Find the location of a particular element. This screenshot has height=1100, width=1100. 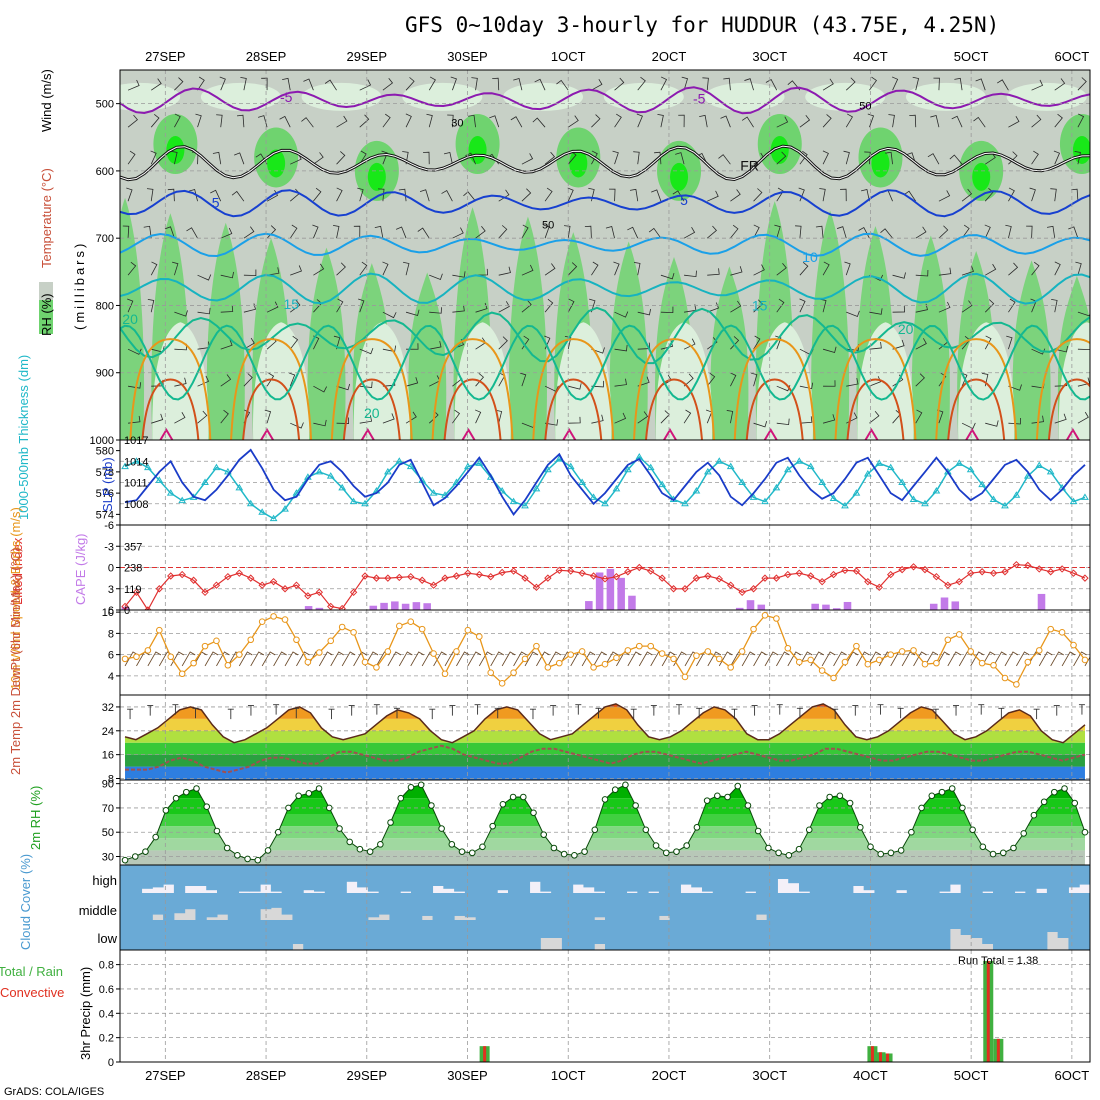

cape-bar is located at coordinates (308, 608).